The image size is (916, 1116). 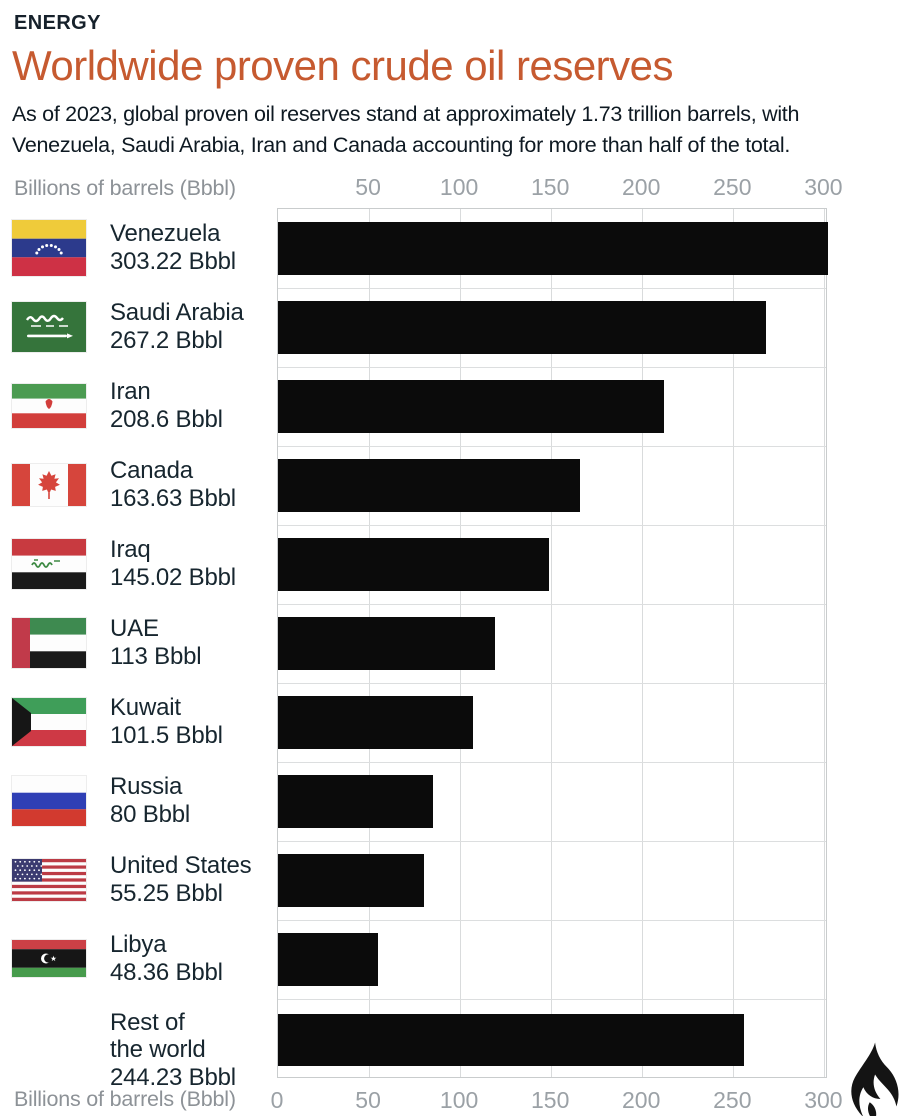 I want to click on chart-row-iran: Iran 208.6 Bbbl, so click(x=138, y=405).